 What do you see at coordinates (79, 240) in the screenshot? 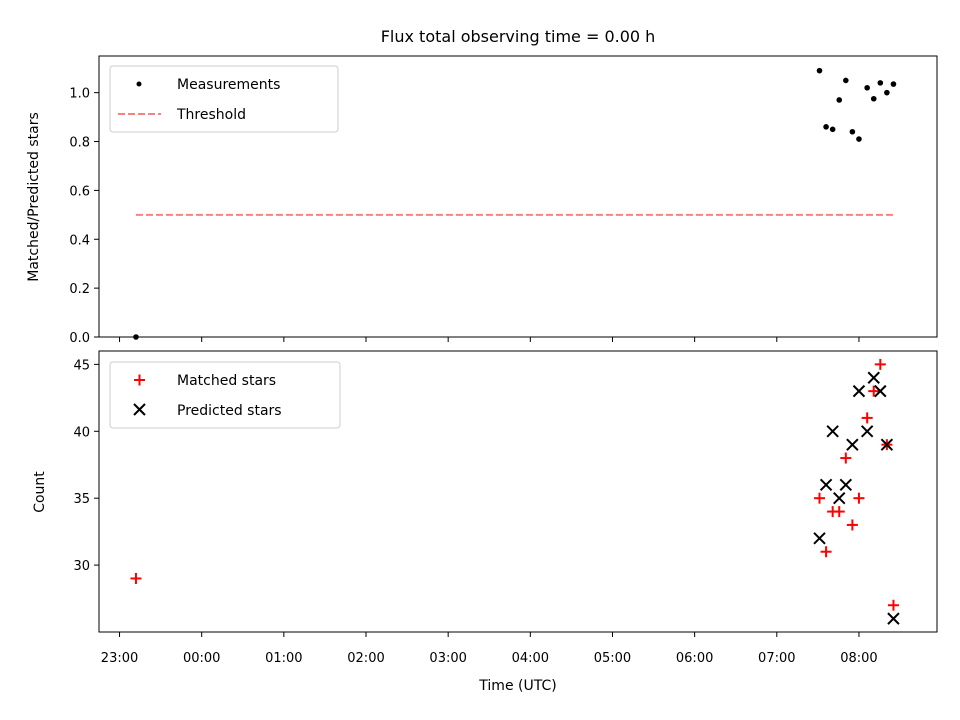
I see `y-tick-label: 0.4` at bounding box center [79, 240].